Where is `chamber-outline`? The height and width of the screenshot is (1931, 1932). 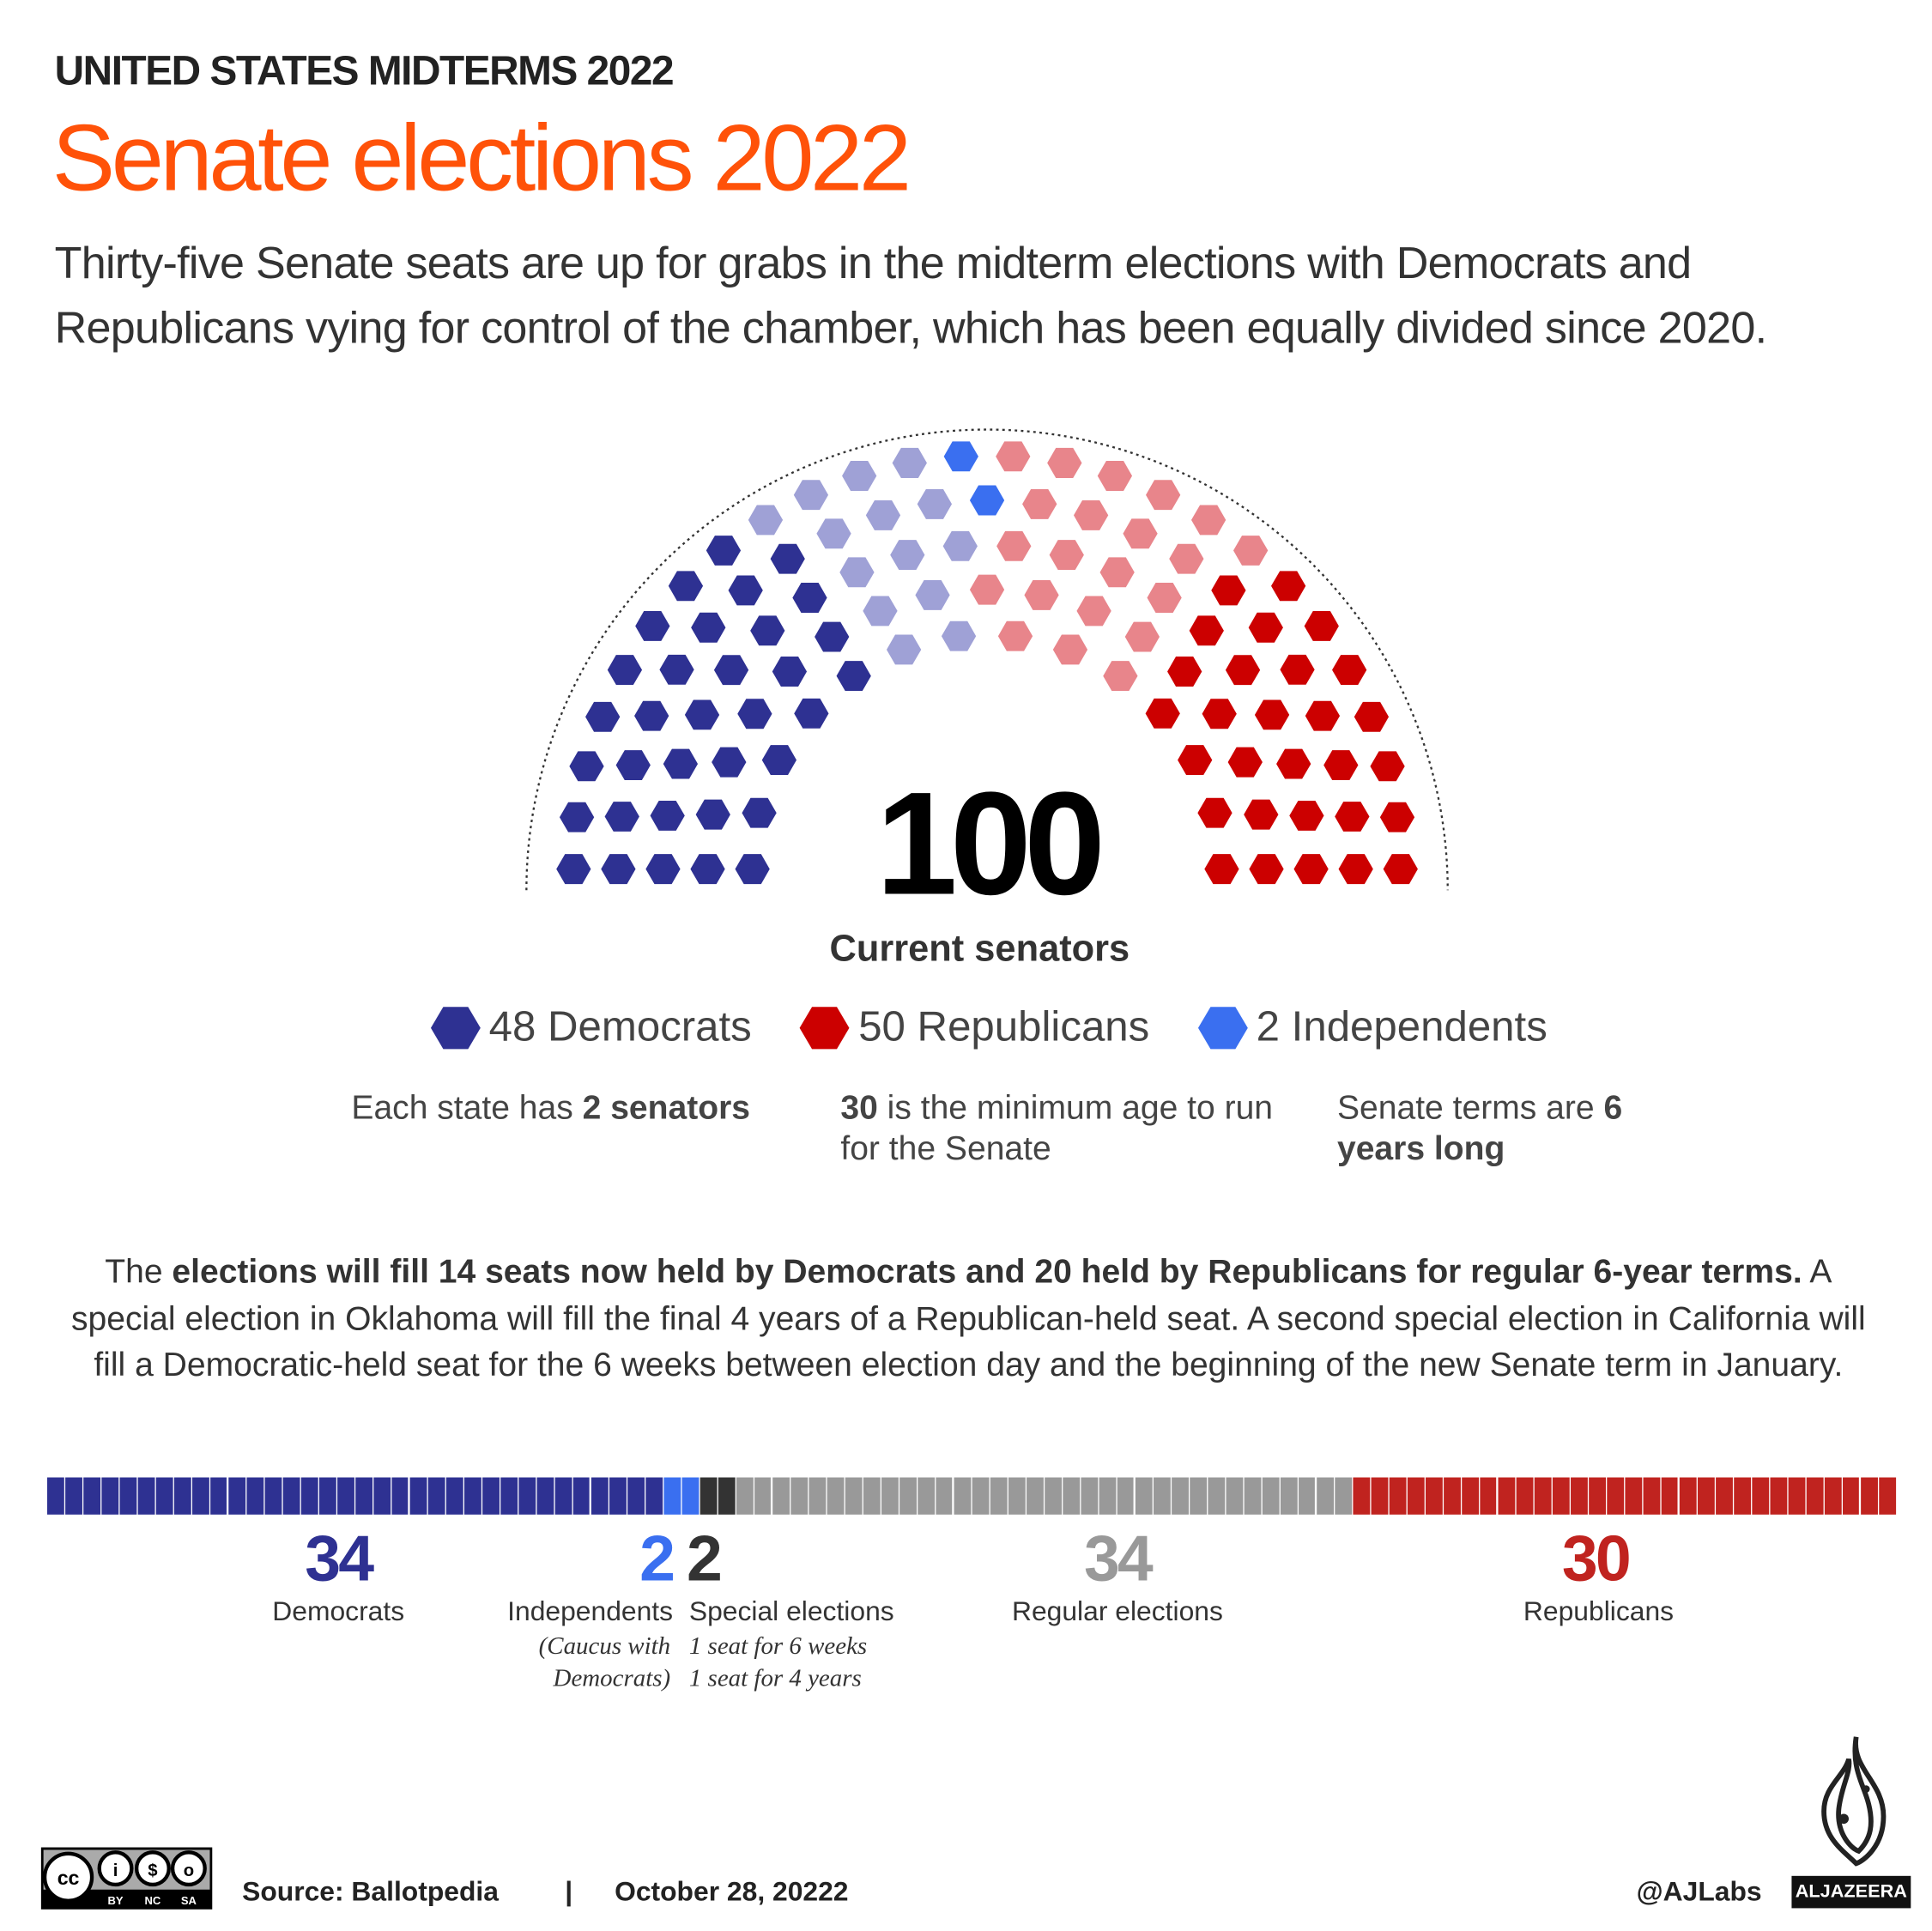
chamber-outline is located at coordinates (987, 659).